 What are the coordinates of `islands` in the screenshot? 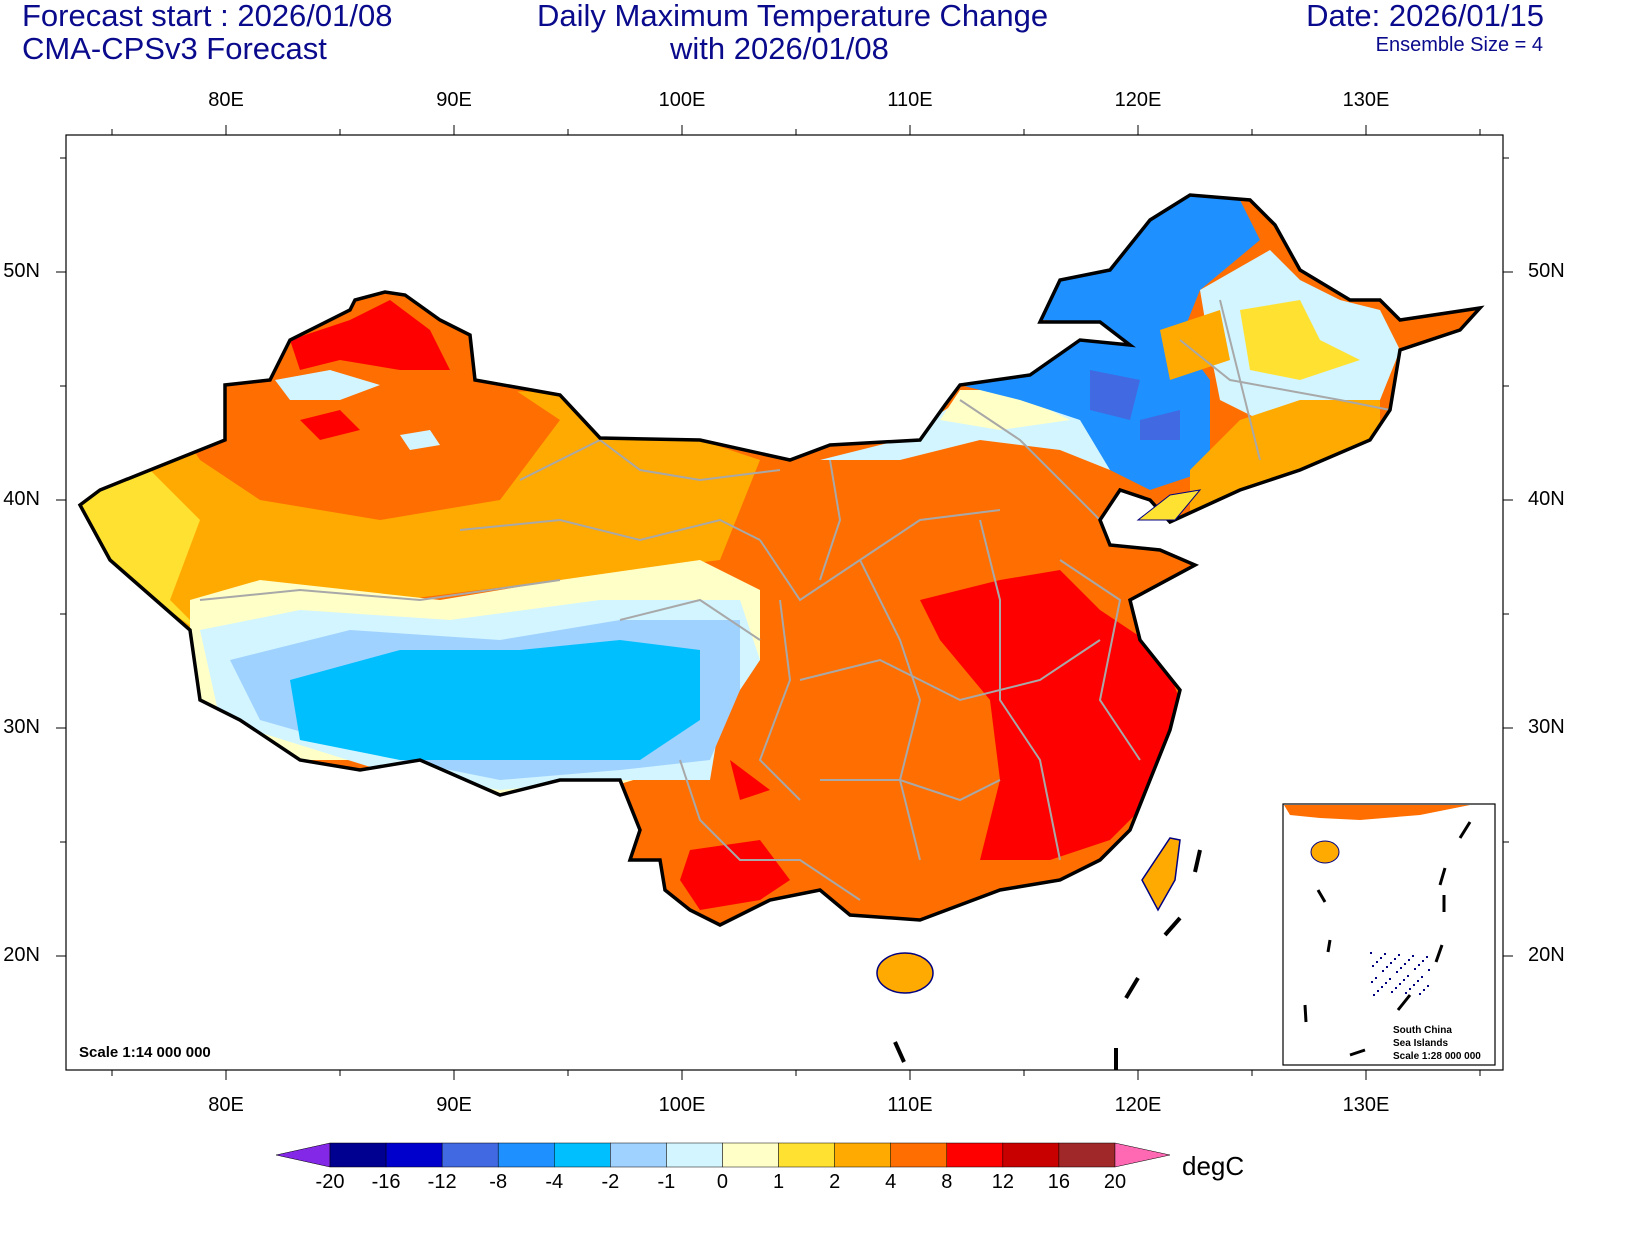 It's located at (1039, 741).